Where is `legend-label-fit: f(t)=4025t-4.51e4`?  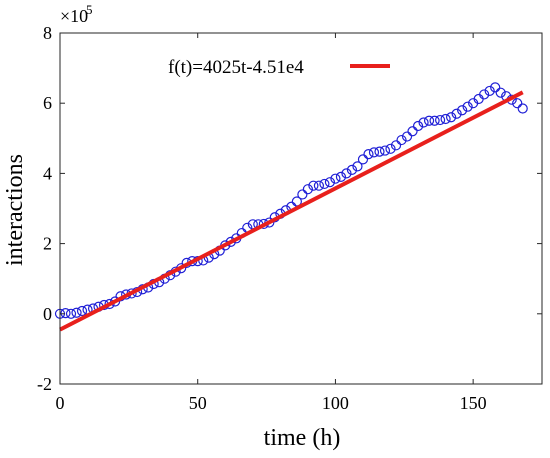 legend-label-fit: f(t)=4025t-4.51e4 is located at coordinates (236, 67).